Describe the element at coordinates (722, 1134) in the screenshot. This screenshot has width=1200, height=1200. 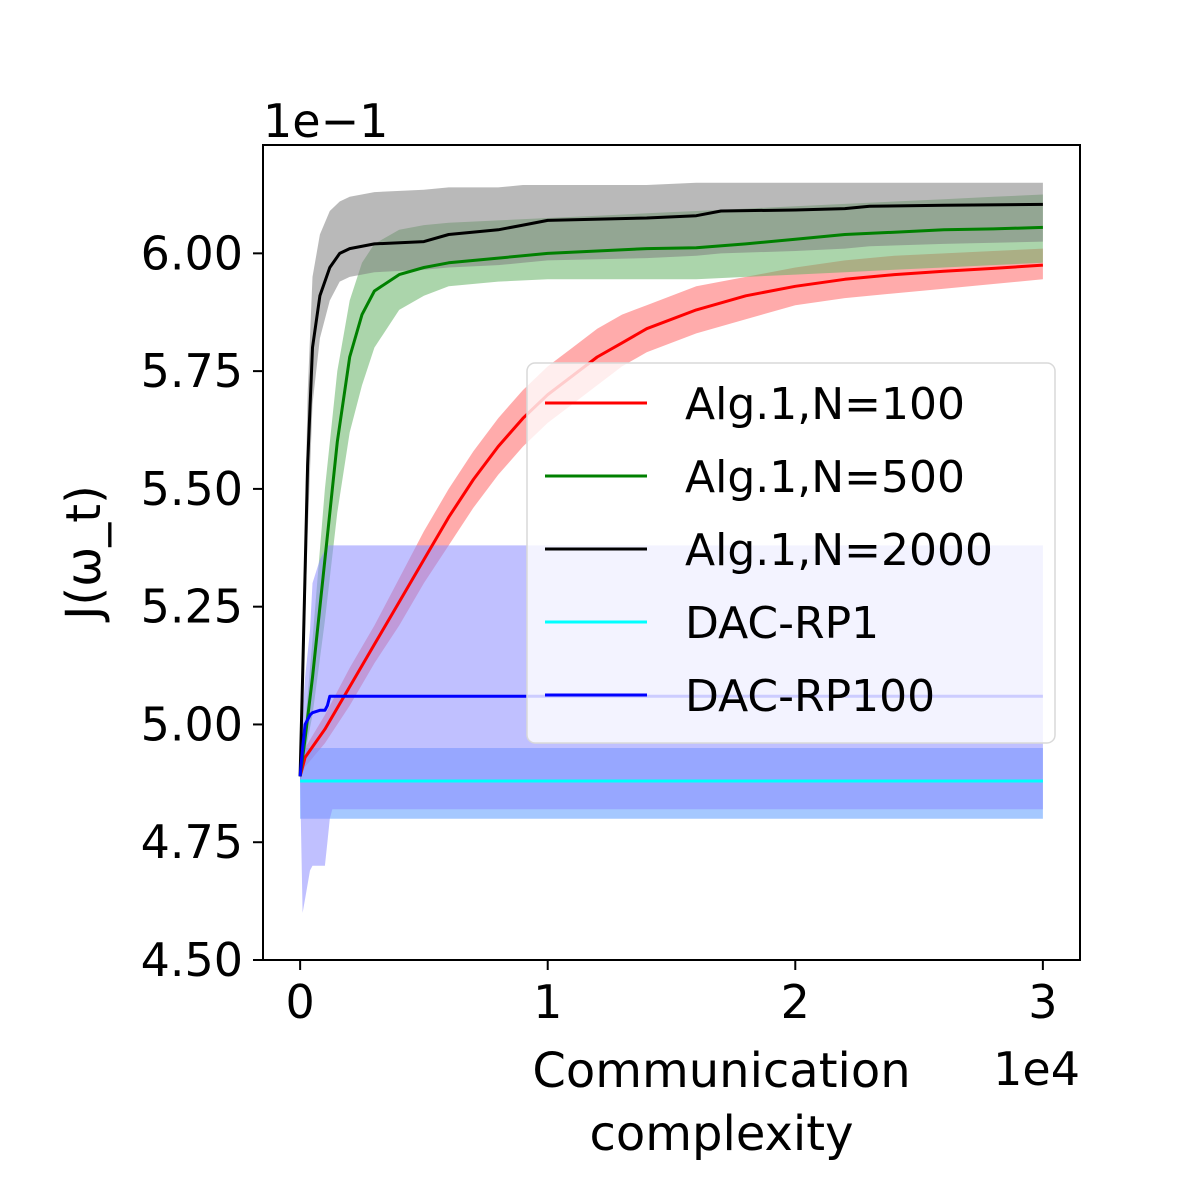
I see `x-axis-label-line-2: complexity` at that location.